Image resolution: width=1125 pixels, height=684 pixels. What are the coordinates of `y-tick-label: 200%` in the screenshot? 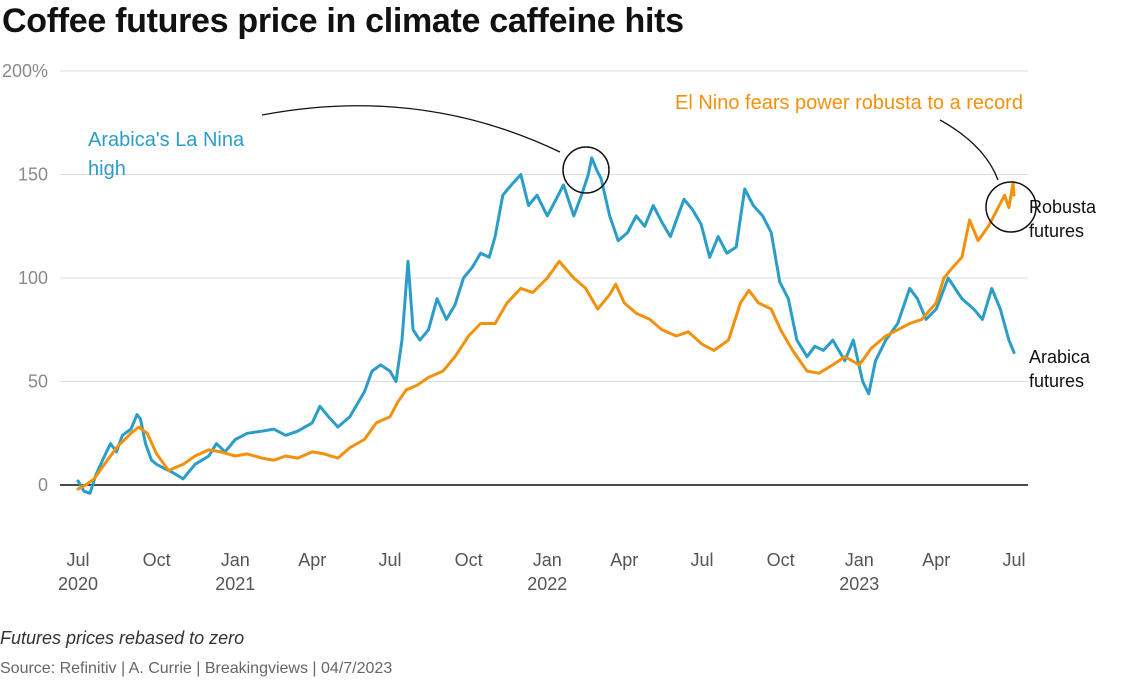 It's located at (25, 71).